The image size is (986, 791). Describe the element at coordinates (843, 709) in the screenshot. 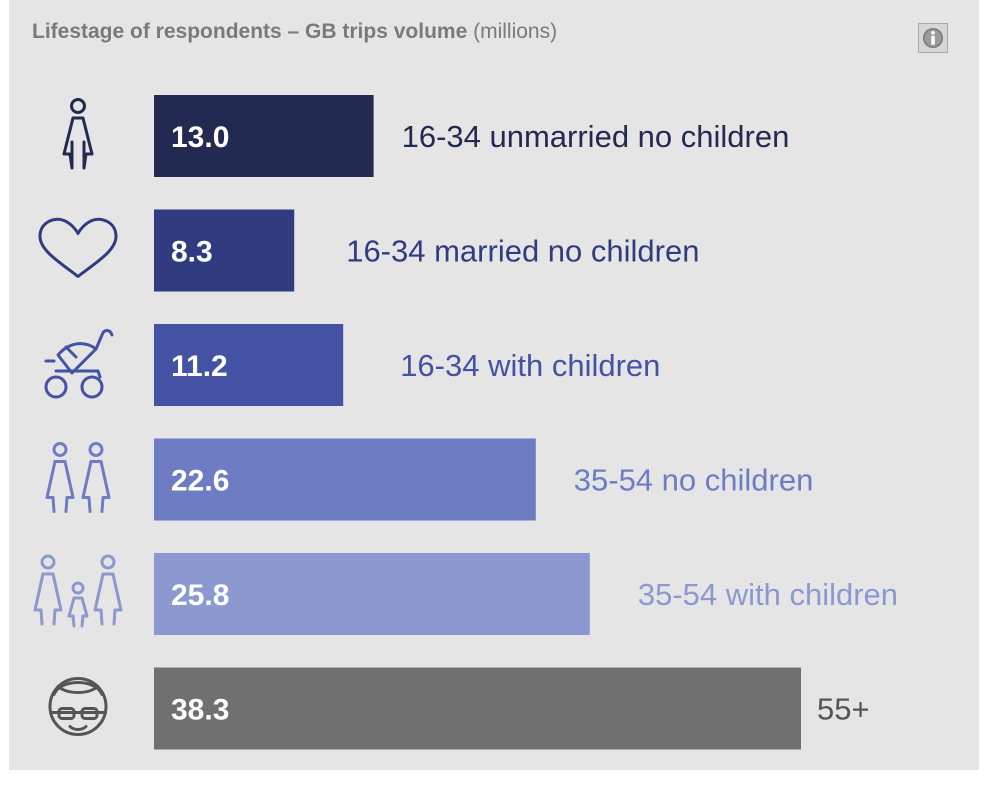

I see `category-label: 55+` at that location.